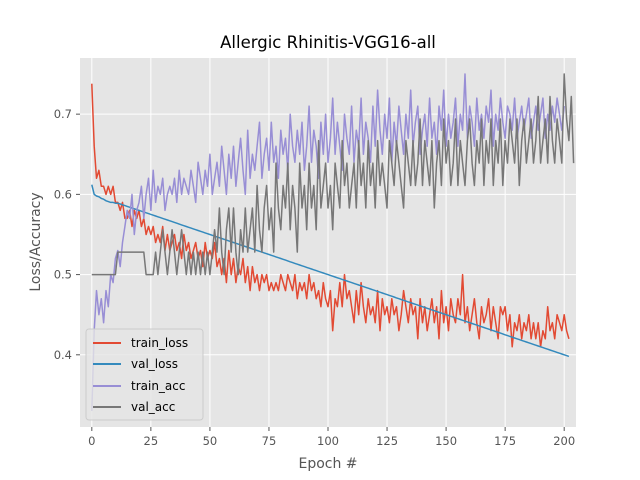 Image resolution: width=640 pixels, height=480 pixels. What do you see at coordinates (151, 441) in the screenshot?
I see `x-tick-label: 25` at bounding box center [151, 441].